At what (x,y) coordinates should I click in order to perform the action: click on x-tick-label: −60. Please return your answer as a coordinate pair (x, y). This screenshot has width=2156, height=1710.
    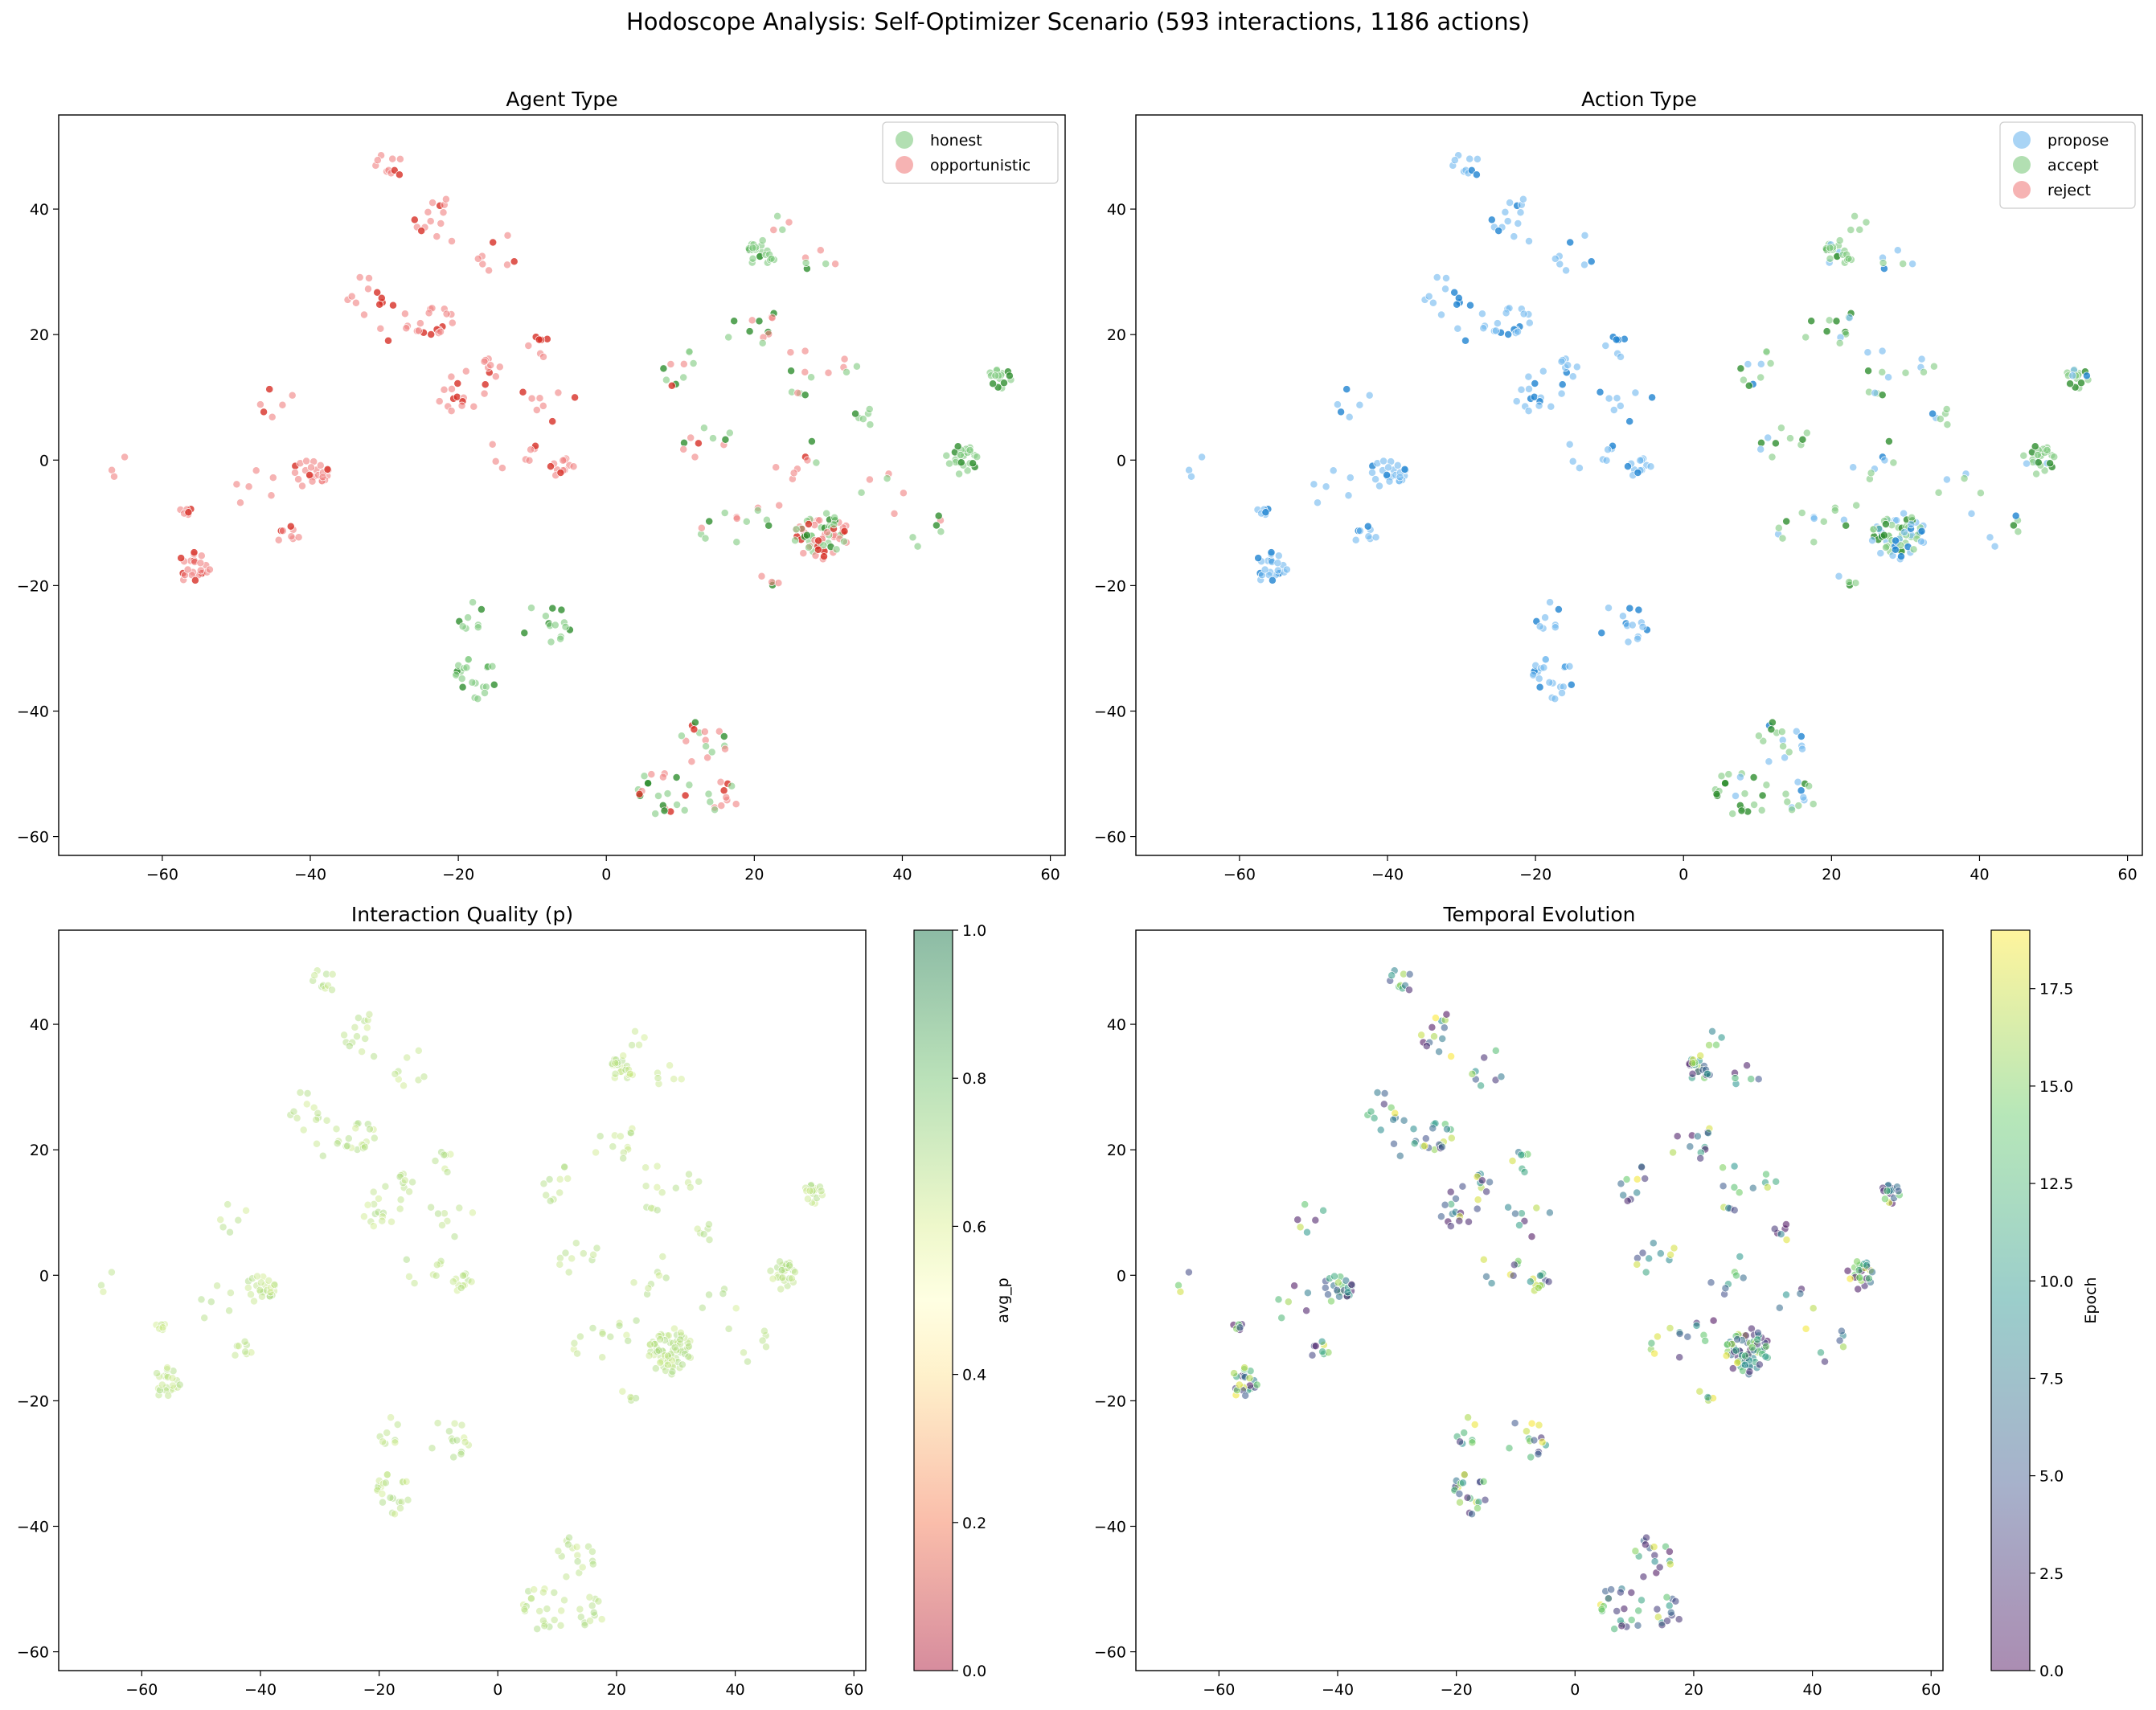
    Looking at the image, I should click on (1240, 875).